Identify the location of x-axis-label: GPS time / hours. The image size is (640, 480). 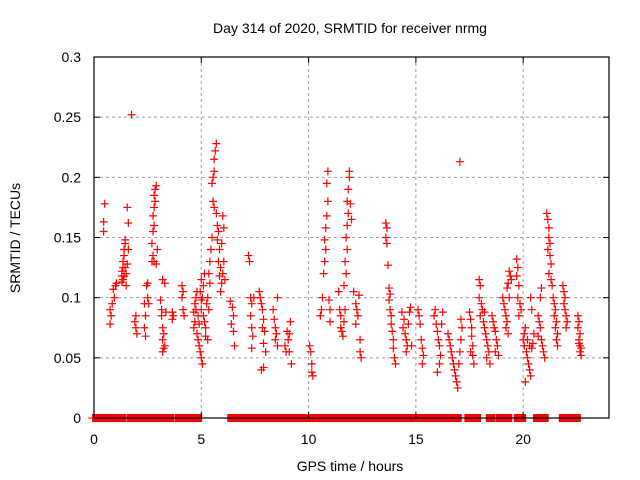
(350, 466).